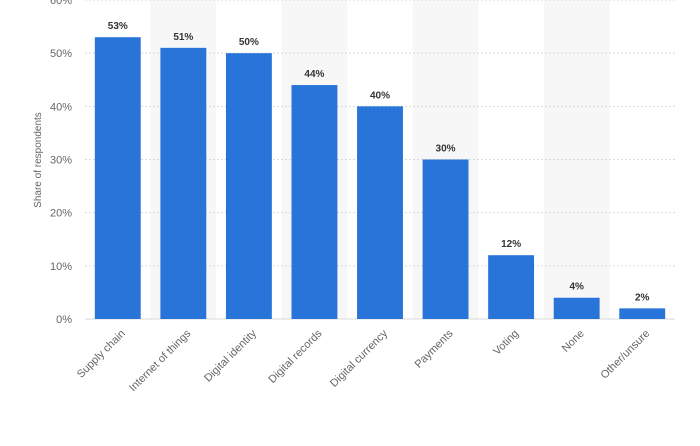  Describe the element at coordinates (61, 3) in the screenshot. I see `y-tick-label: 60%` at that location.